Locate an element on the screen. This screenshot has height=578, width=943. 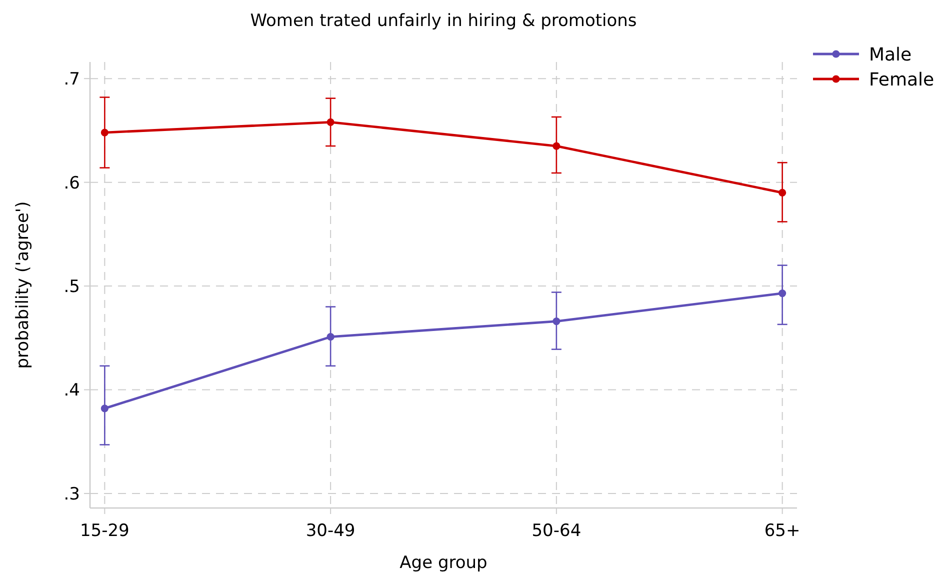
x-tick-label: 65+ is located at coordinates (782, 531).